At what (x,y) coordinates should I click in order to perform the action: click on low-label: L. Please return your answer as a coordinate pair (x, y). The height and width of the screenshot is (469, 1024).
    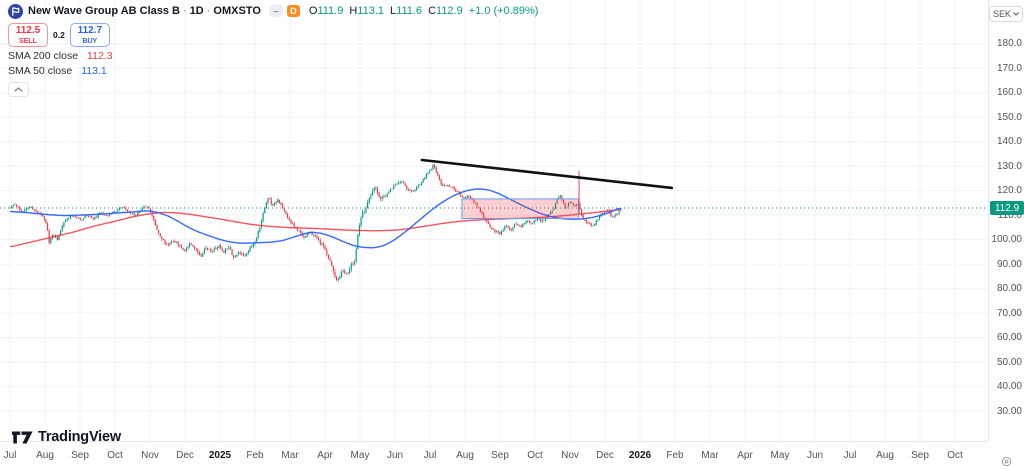
    Looking at the image, I should click on (393, 11).